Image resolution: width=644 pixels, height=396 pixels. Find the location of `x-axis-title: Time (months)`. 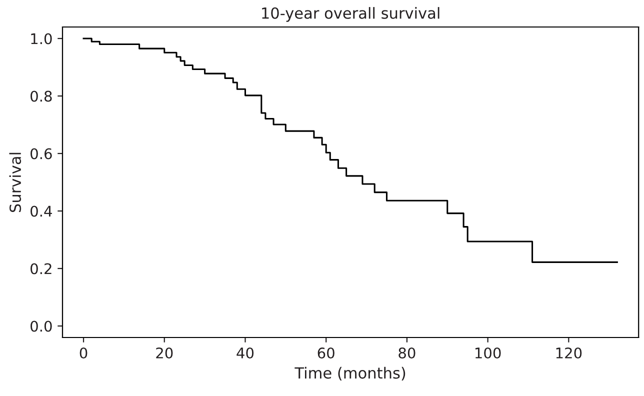

x-axis-title: Time (months) is located at coordinates (350, 373).